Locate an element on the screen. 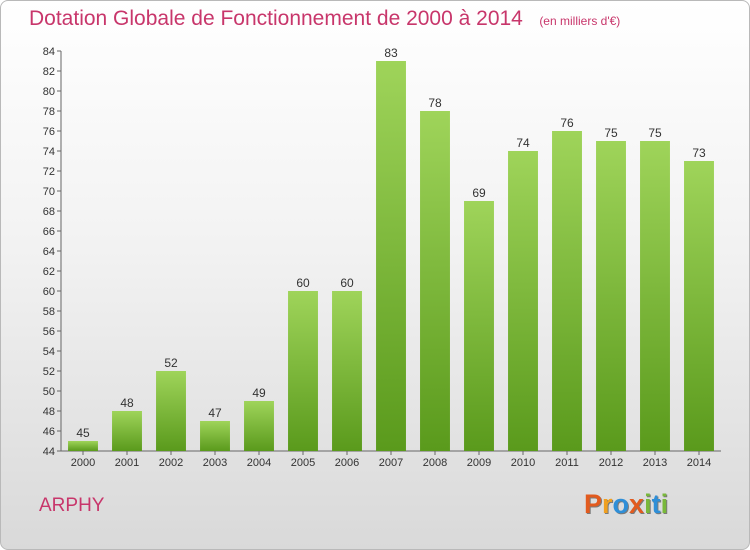  x-tick-label: 2012 is located at coordinates (611, 463).